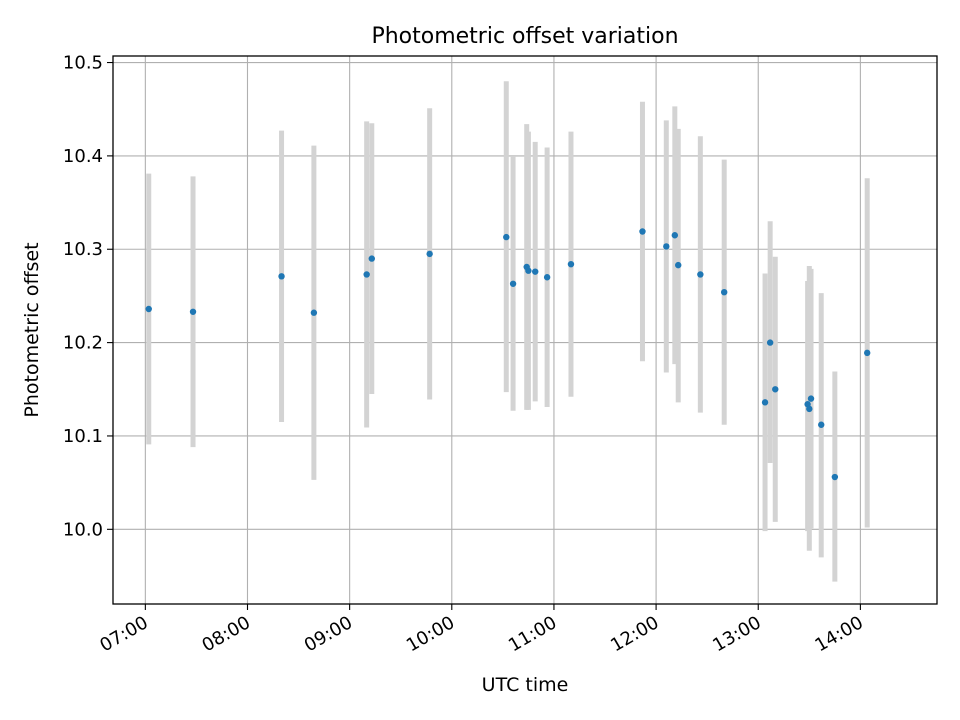 The image size is (960, 720). What do you see at coordinates (83, 156) in the screenshot?
I see `y-tick-label-4: 10.4` at bounding box center [83, 156].